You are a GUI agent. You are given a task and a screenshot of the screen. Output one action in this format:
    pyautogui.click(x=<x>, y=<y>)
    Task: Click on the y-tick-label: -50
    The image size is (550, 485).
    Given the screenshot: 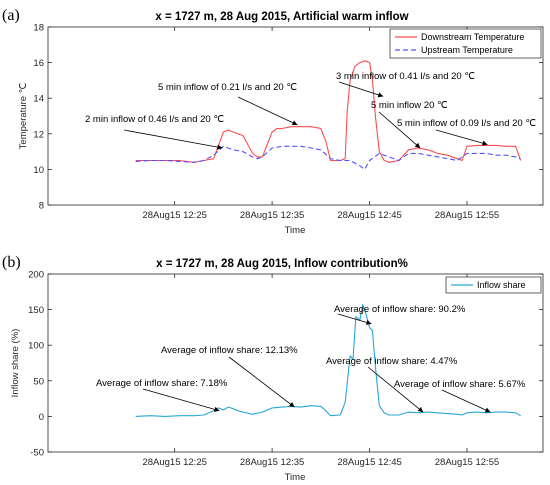 What is the action you would take?
    pyautogui.click(x=37, y=453)
    